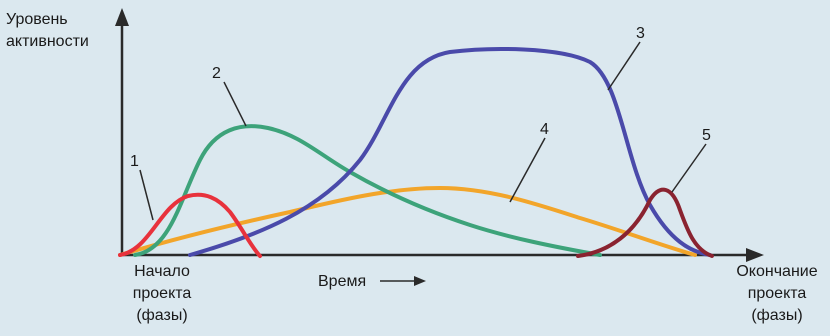  I want to click on y-axis-label-line-1: Уровень, so click(37, 19).